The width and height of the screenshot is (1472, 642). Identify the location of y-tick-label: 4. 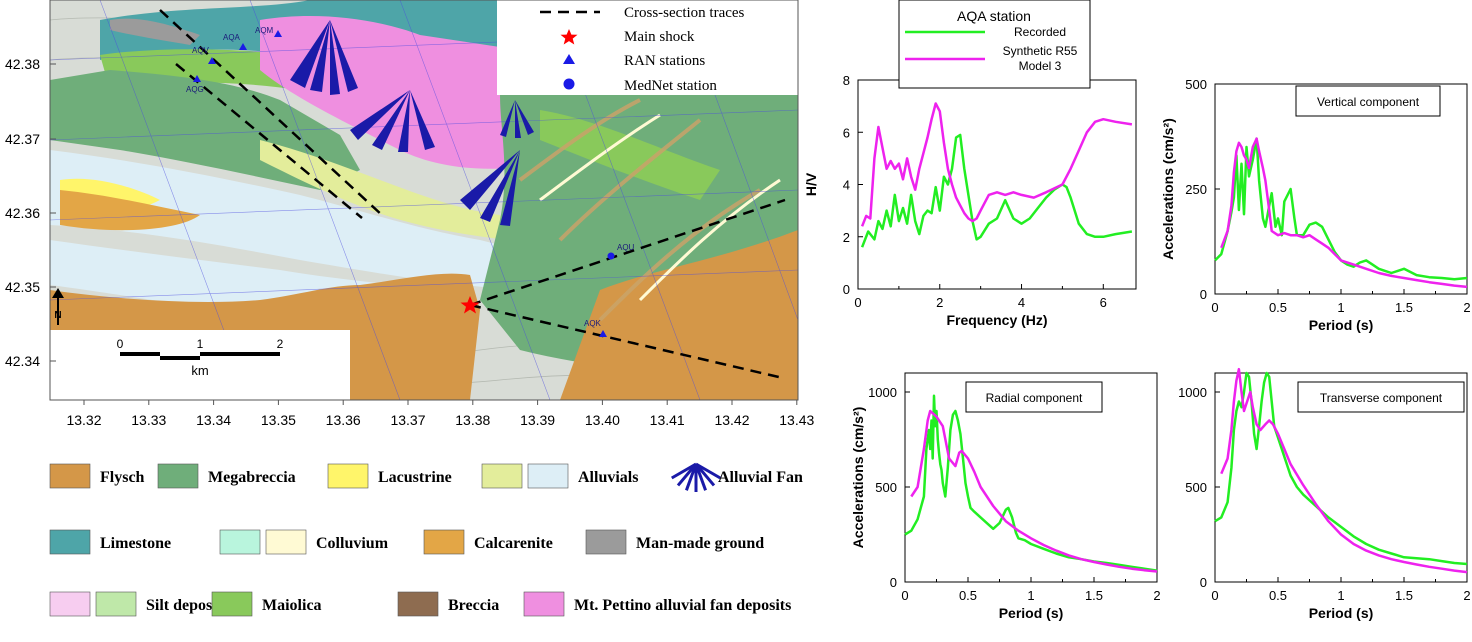
(846, 185).